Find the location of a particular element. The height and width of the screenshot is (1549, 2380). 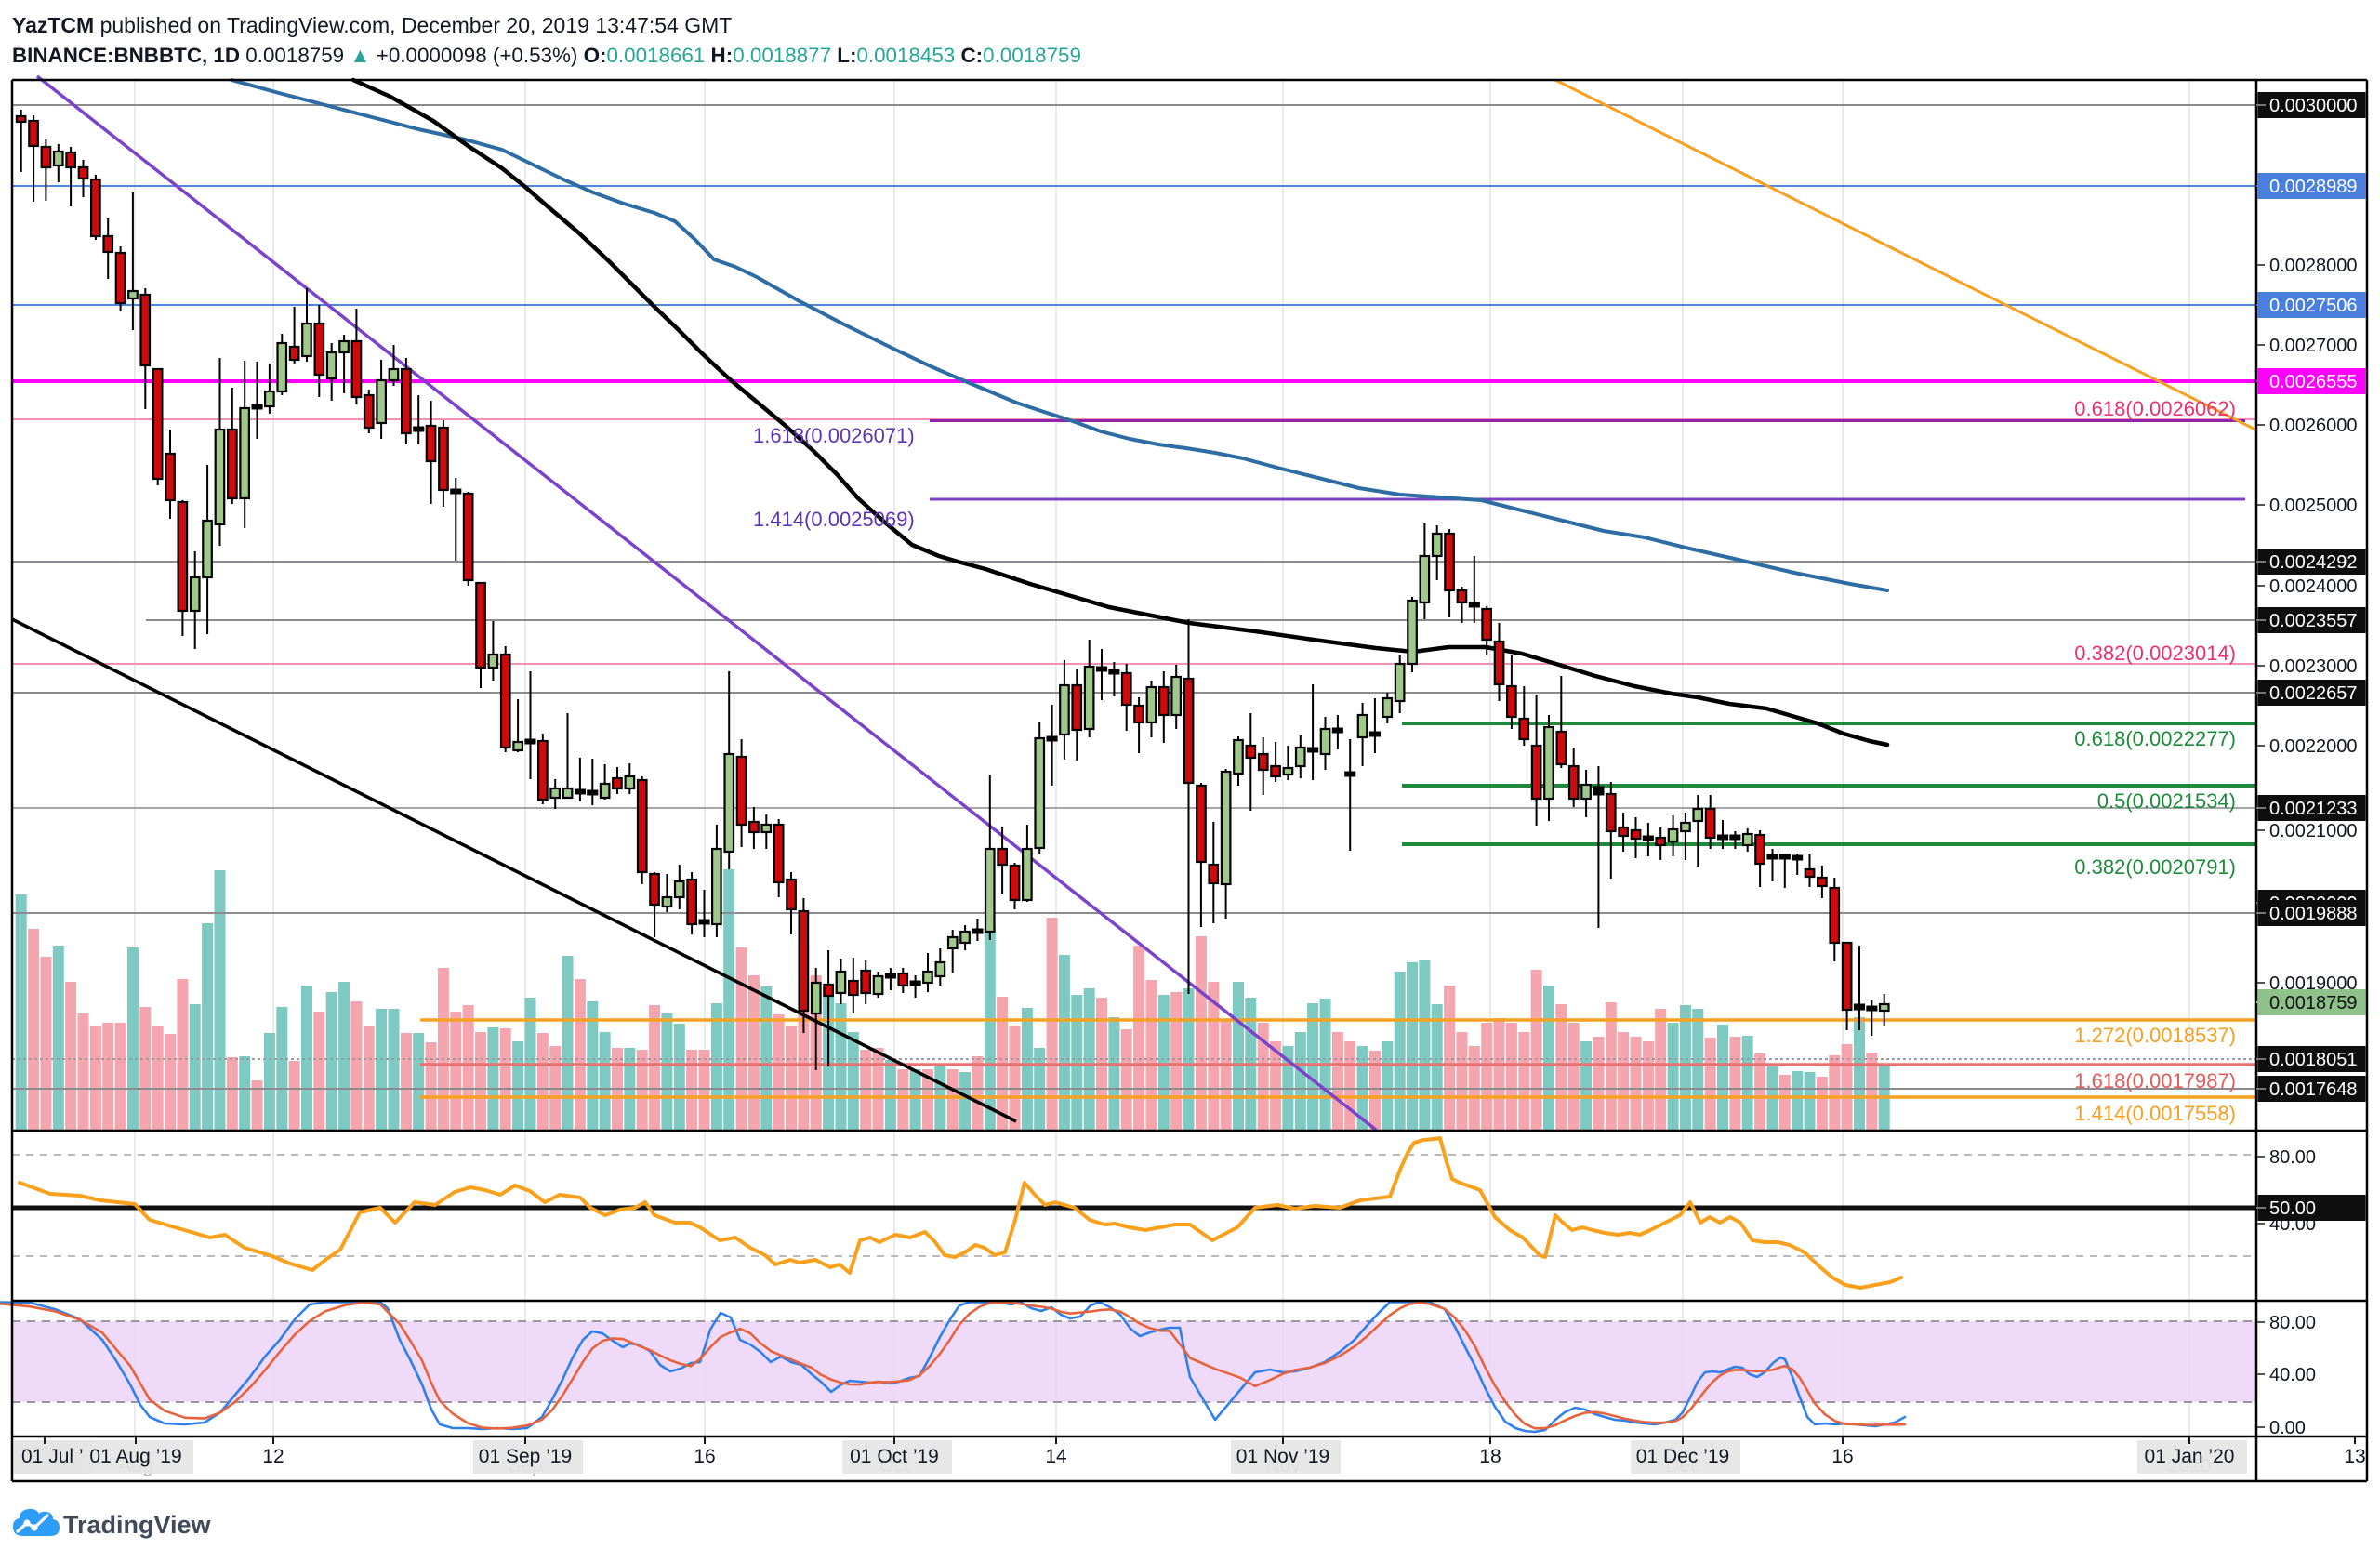

svg-text: 01 Jul ’ is located at coordinates (52, 1456).